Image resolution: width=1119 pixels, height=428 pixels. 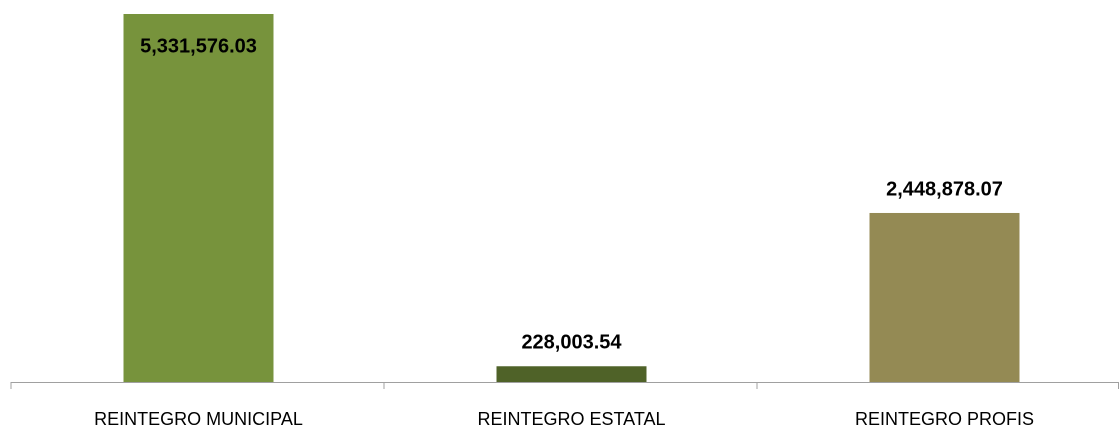 What do you see at coordinates (571, 418) in the screenshot?
I see `x-tick-label: REINTEGRO ESTATAL` at bounding box center [571, 418].